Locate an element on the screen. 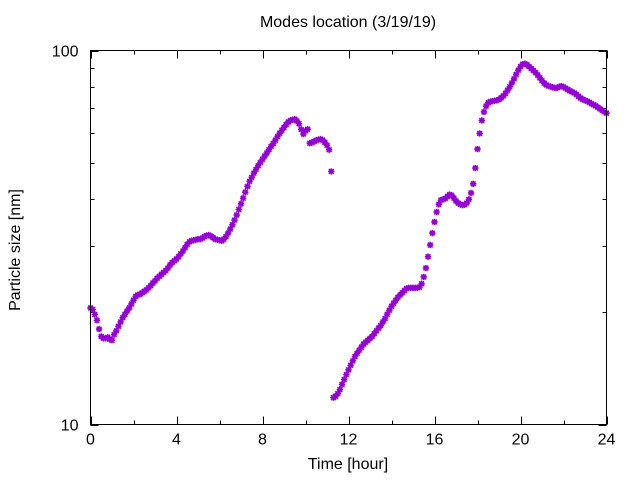  x-tick-label: 4 is located at coordinates (176, 440).